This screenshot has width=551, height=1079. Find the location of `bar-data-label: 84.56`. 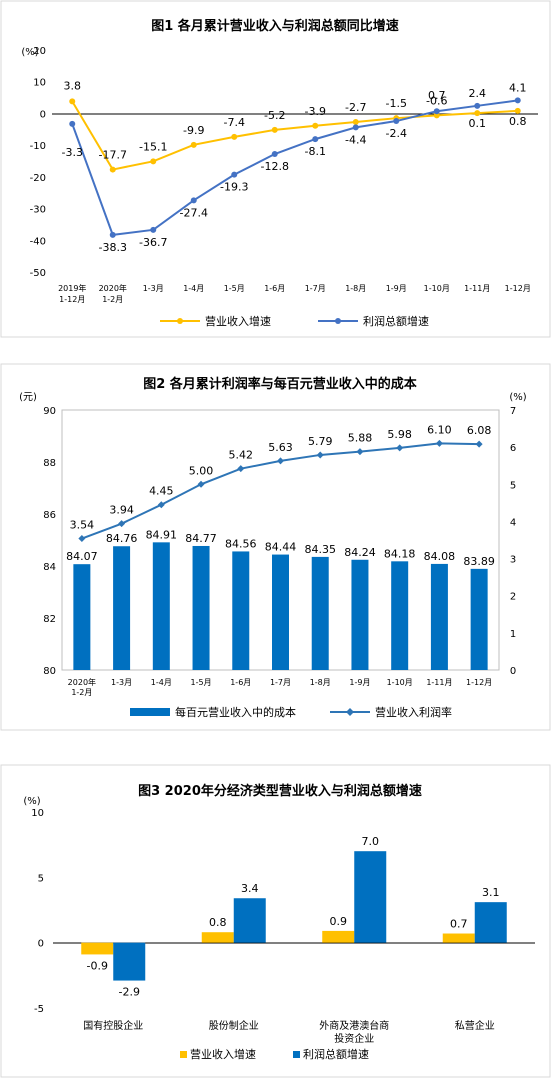

bar-data-label: 84.56 is located at coordinates (241, 543).